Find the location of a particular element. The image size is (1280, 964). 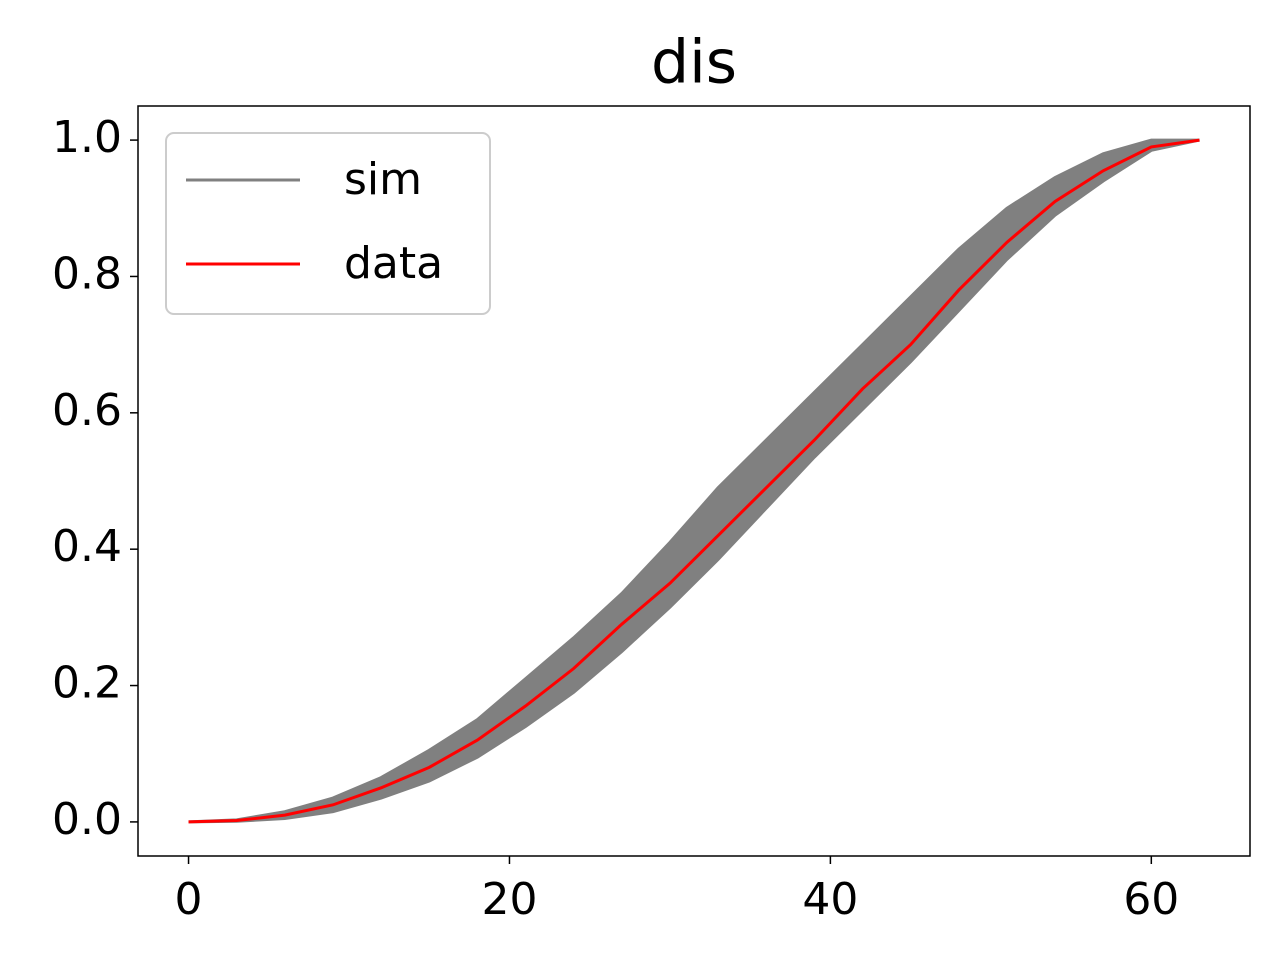

x-tick-label: 0 is located at coordinates (189, 899).